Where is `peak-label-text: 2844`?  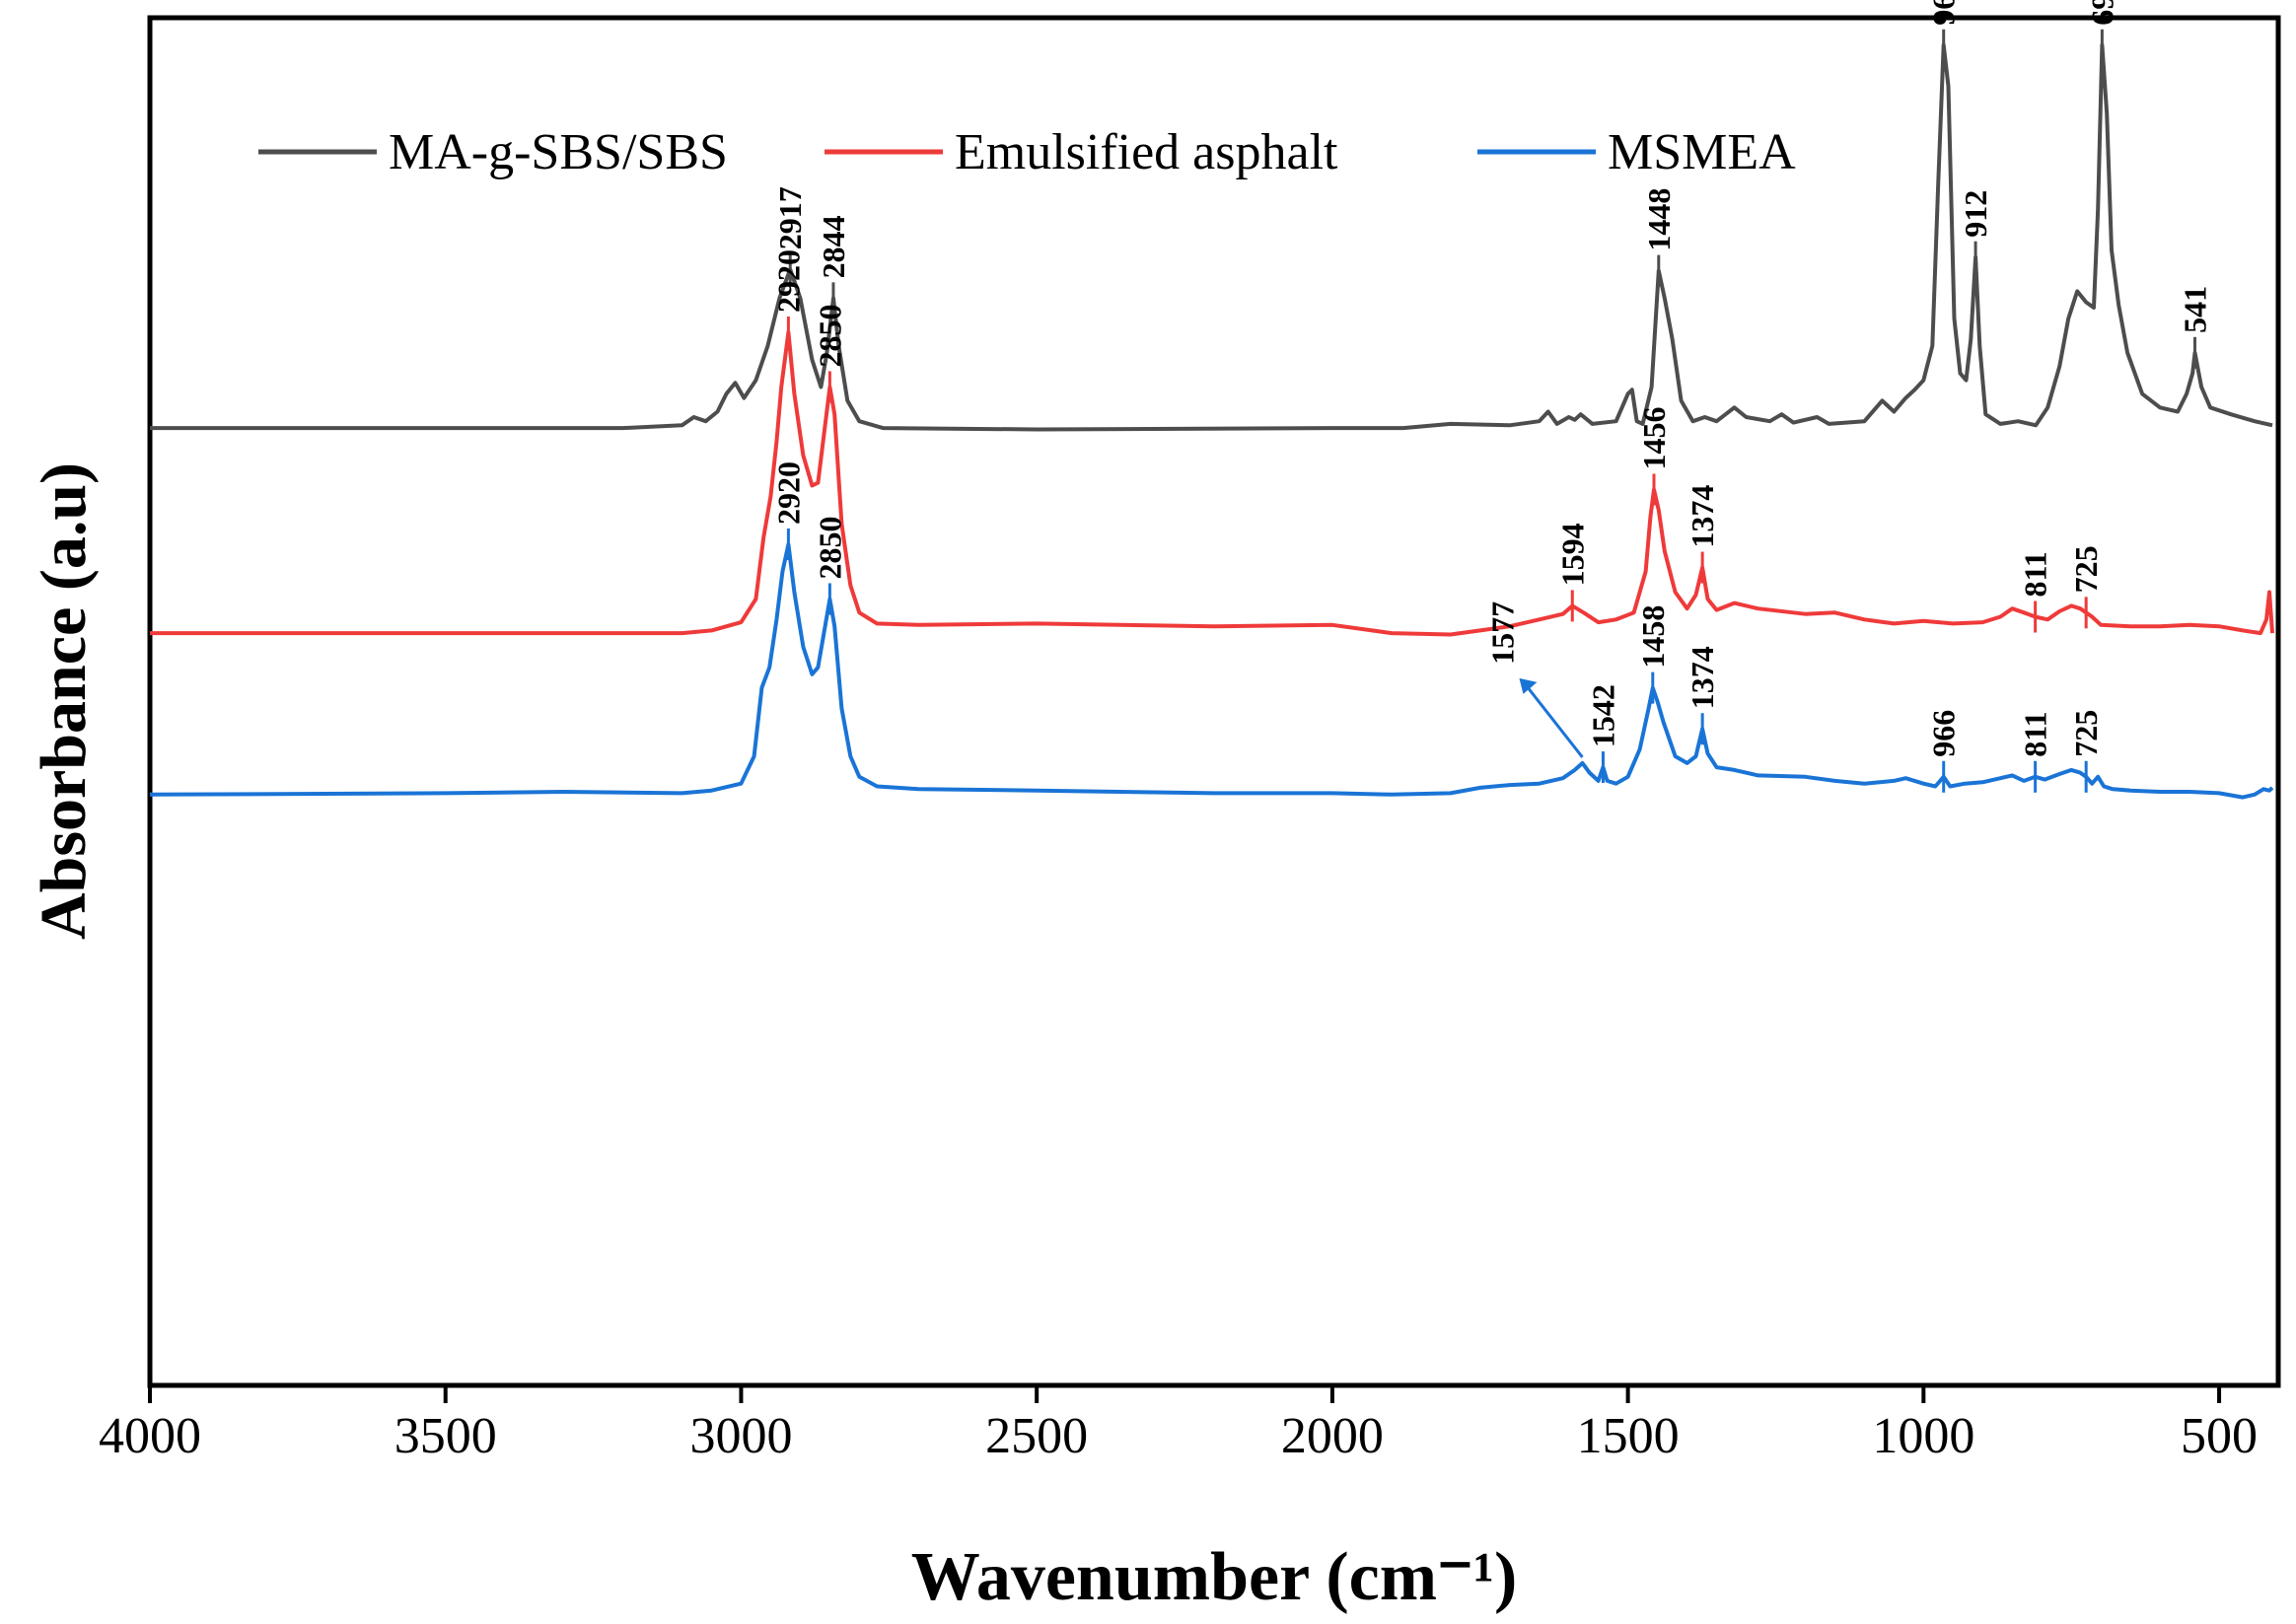 peak-label-text: 2844 is located at coordinates (834, 246).